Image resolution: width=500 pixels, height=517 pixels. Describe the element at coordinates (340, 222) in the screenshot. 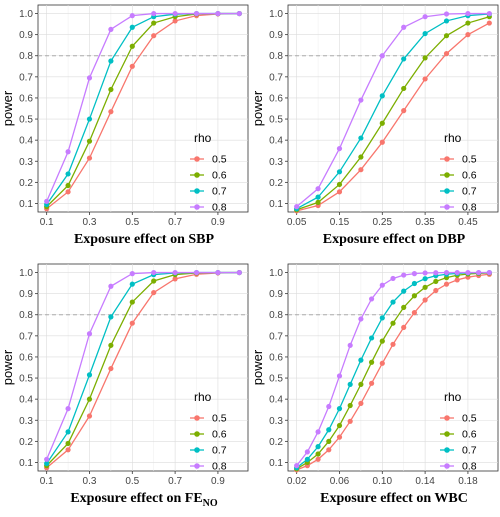

I see `x-tick-label: 0.15` at that location.